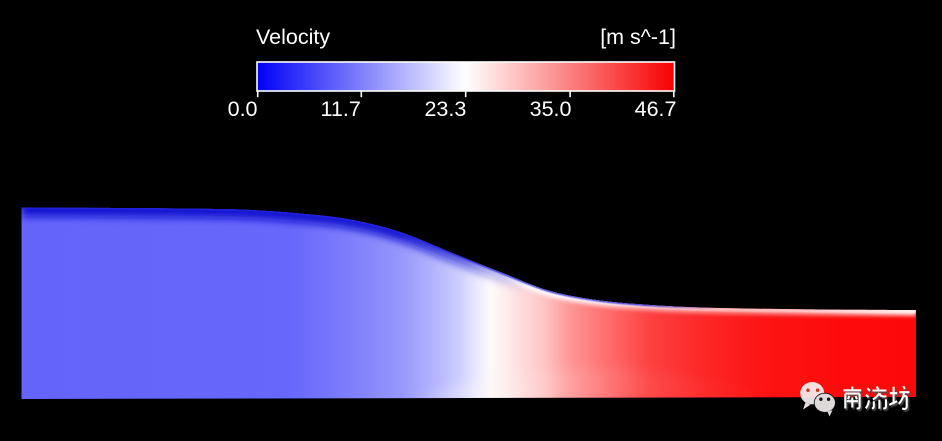 This screenshot has width=942, height=441. What do you see at coordinates (293, 37) in the screenshot?
I see `svg-text: Velocity` at bounding box center [293, 37].